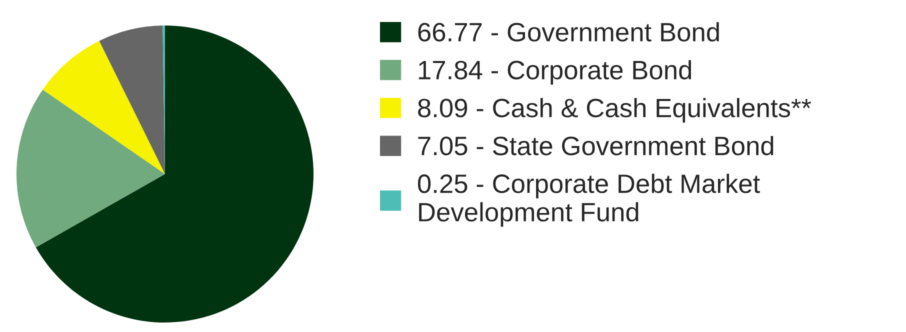 Image resolution: width=906 pixels, height=332 pixels. What do you see at coordinates (589, 200) in the screenshot?
I see `legend-label: 0.25 - Corporate Debt Market Development Fund` at bounding box center [589, 200].